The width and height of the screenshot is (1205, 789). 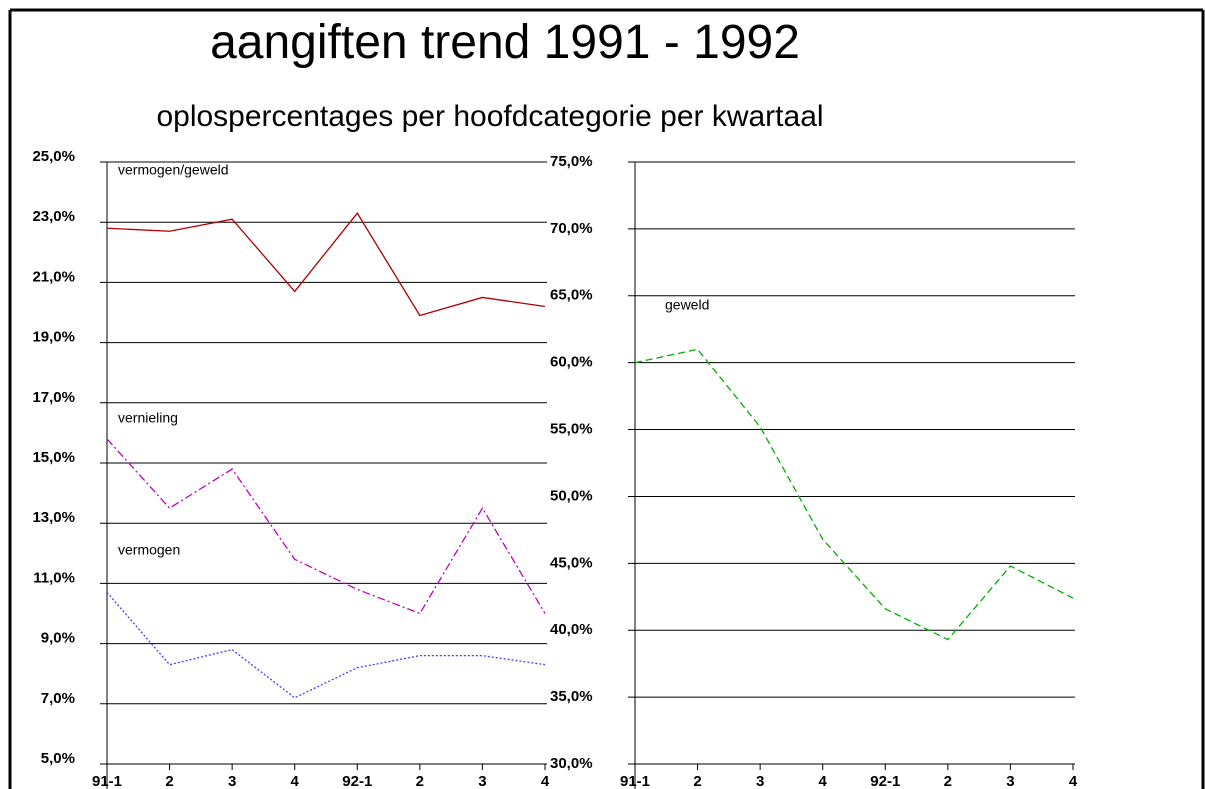 I want to click on y-tick-label: 21,0%, so click(x=53, y=276).